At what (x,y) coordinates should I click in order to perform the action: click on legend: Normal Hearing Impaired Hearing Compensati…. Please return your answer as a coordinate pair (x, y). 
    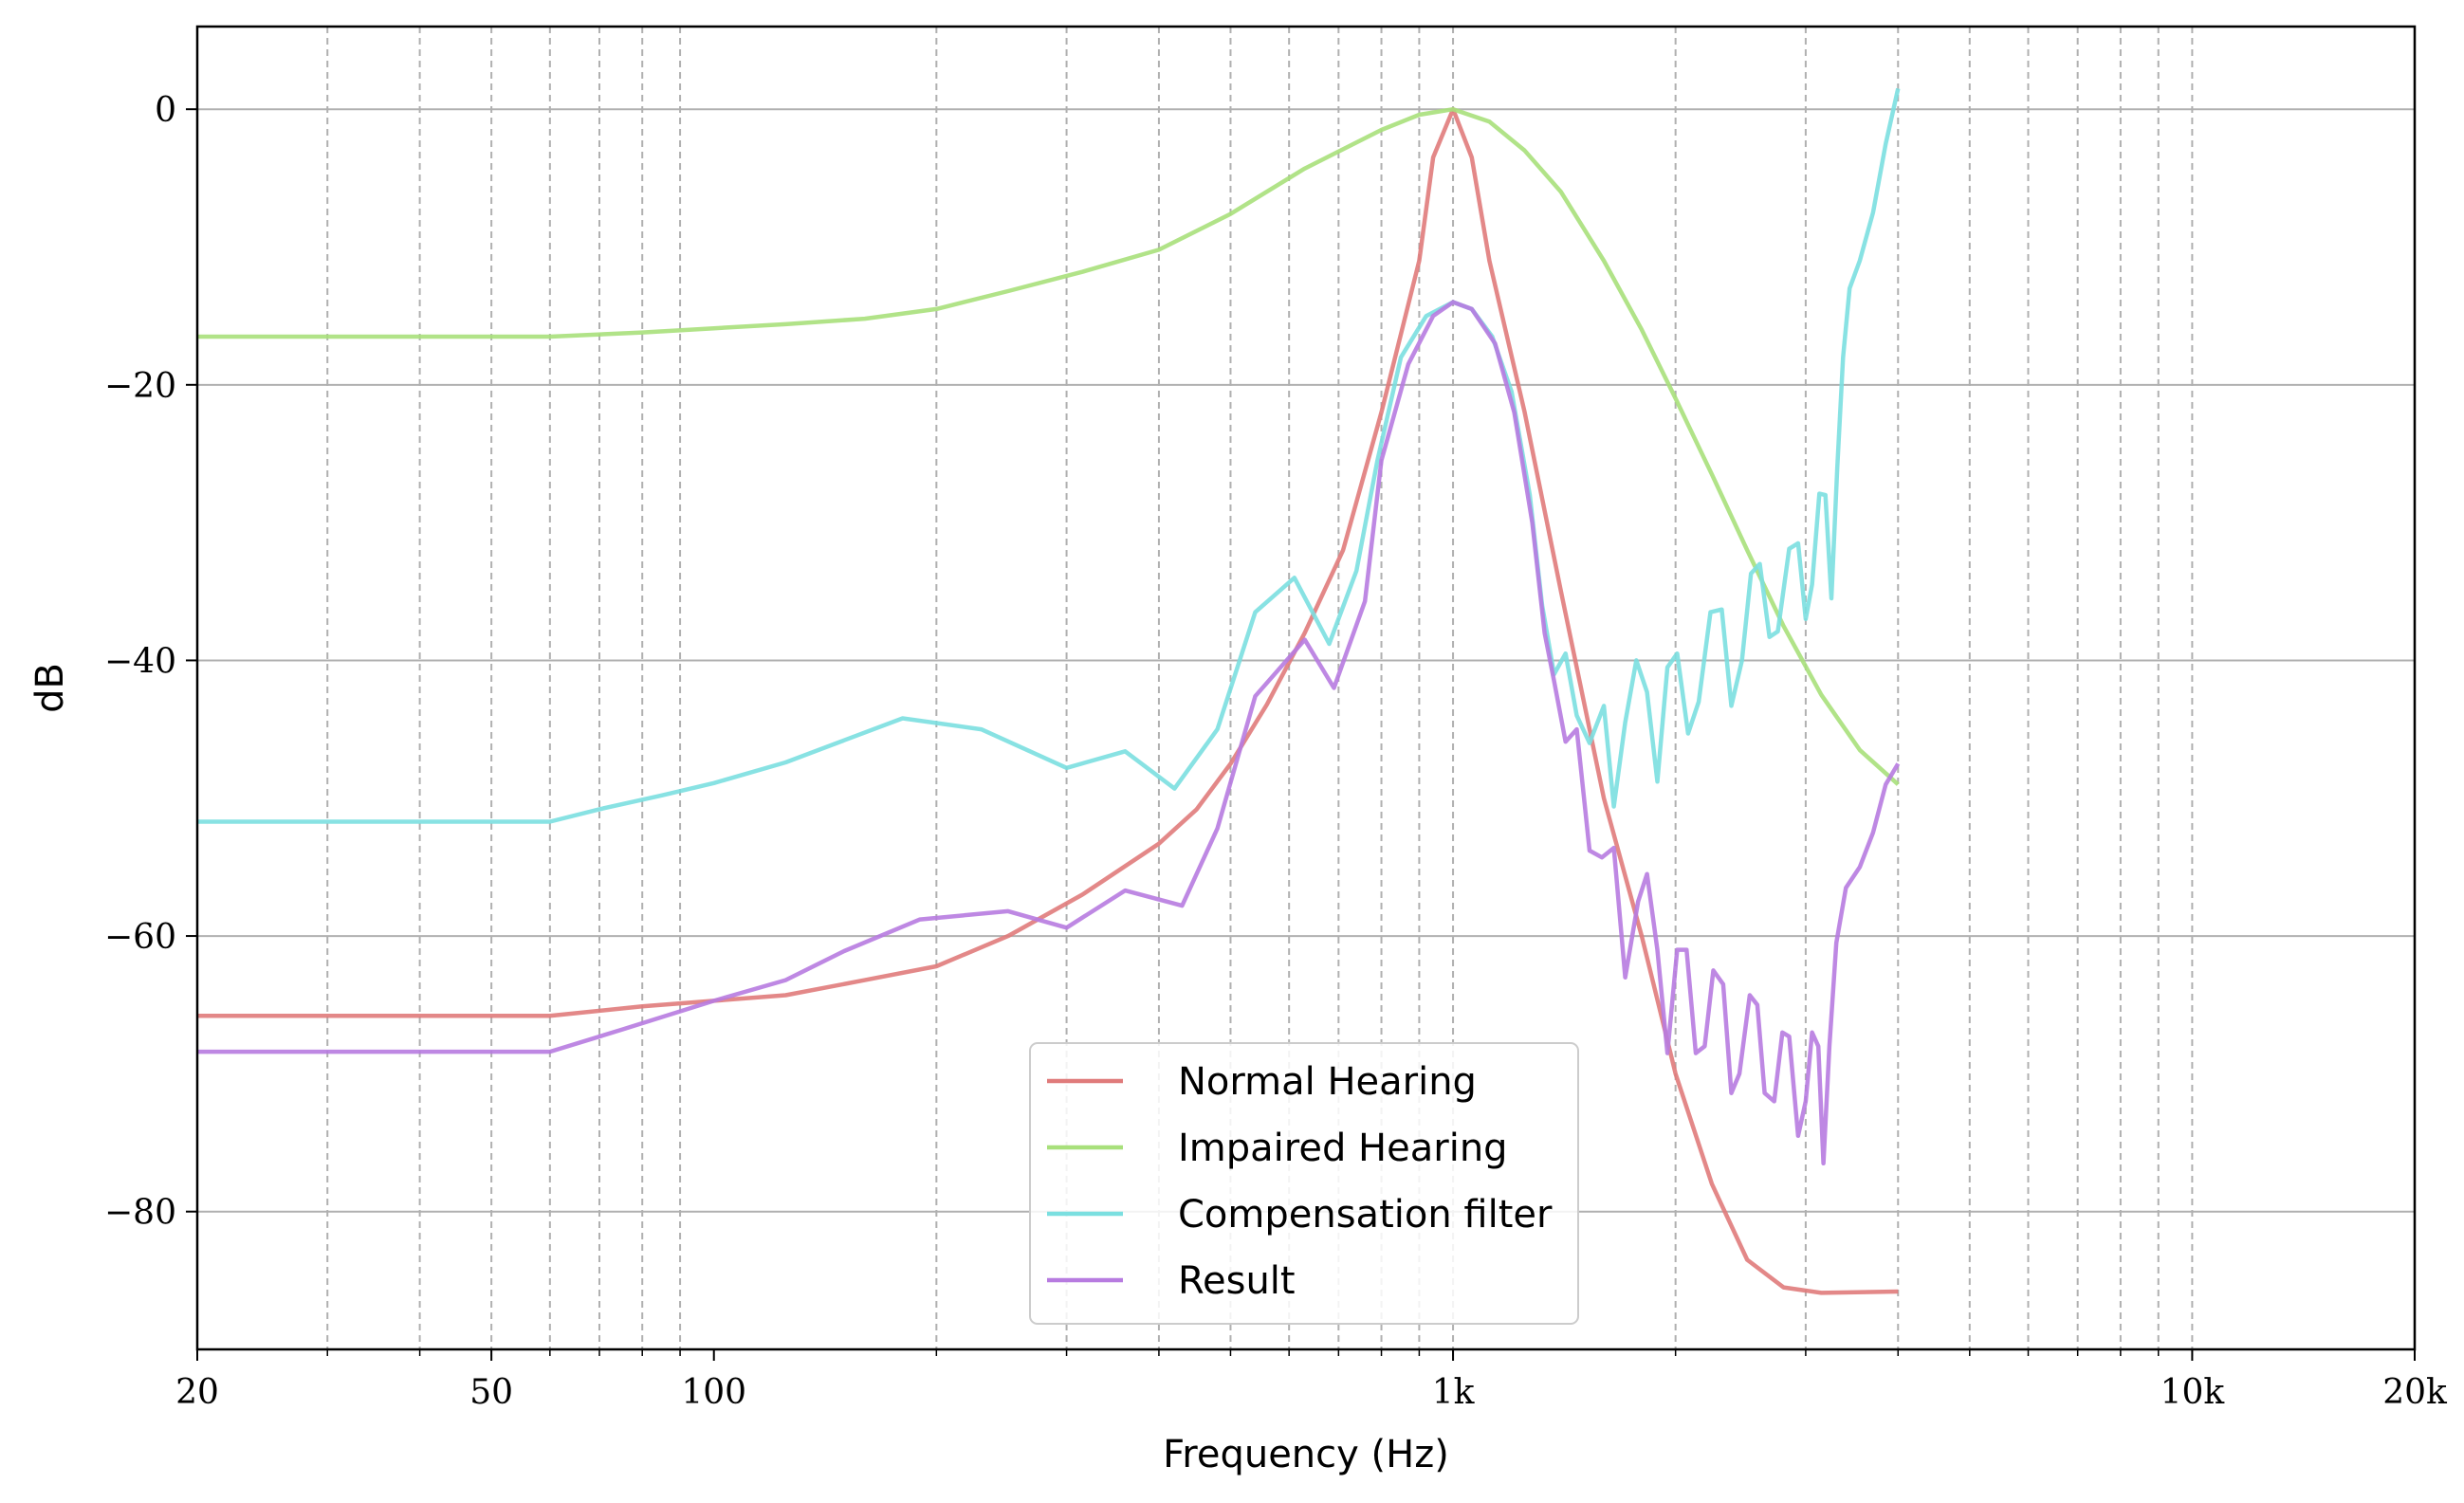
    Looking at the image, I should click on (1304, 1183).